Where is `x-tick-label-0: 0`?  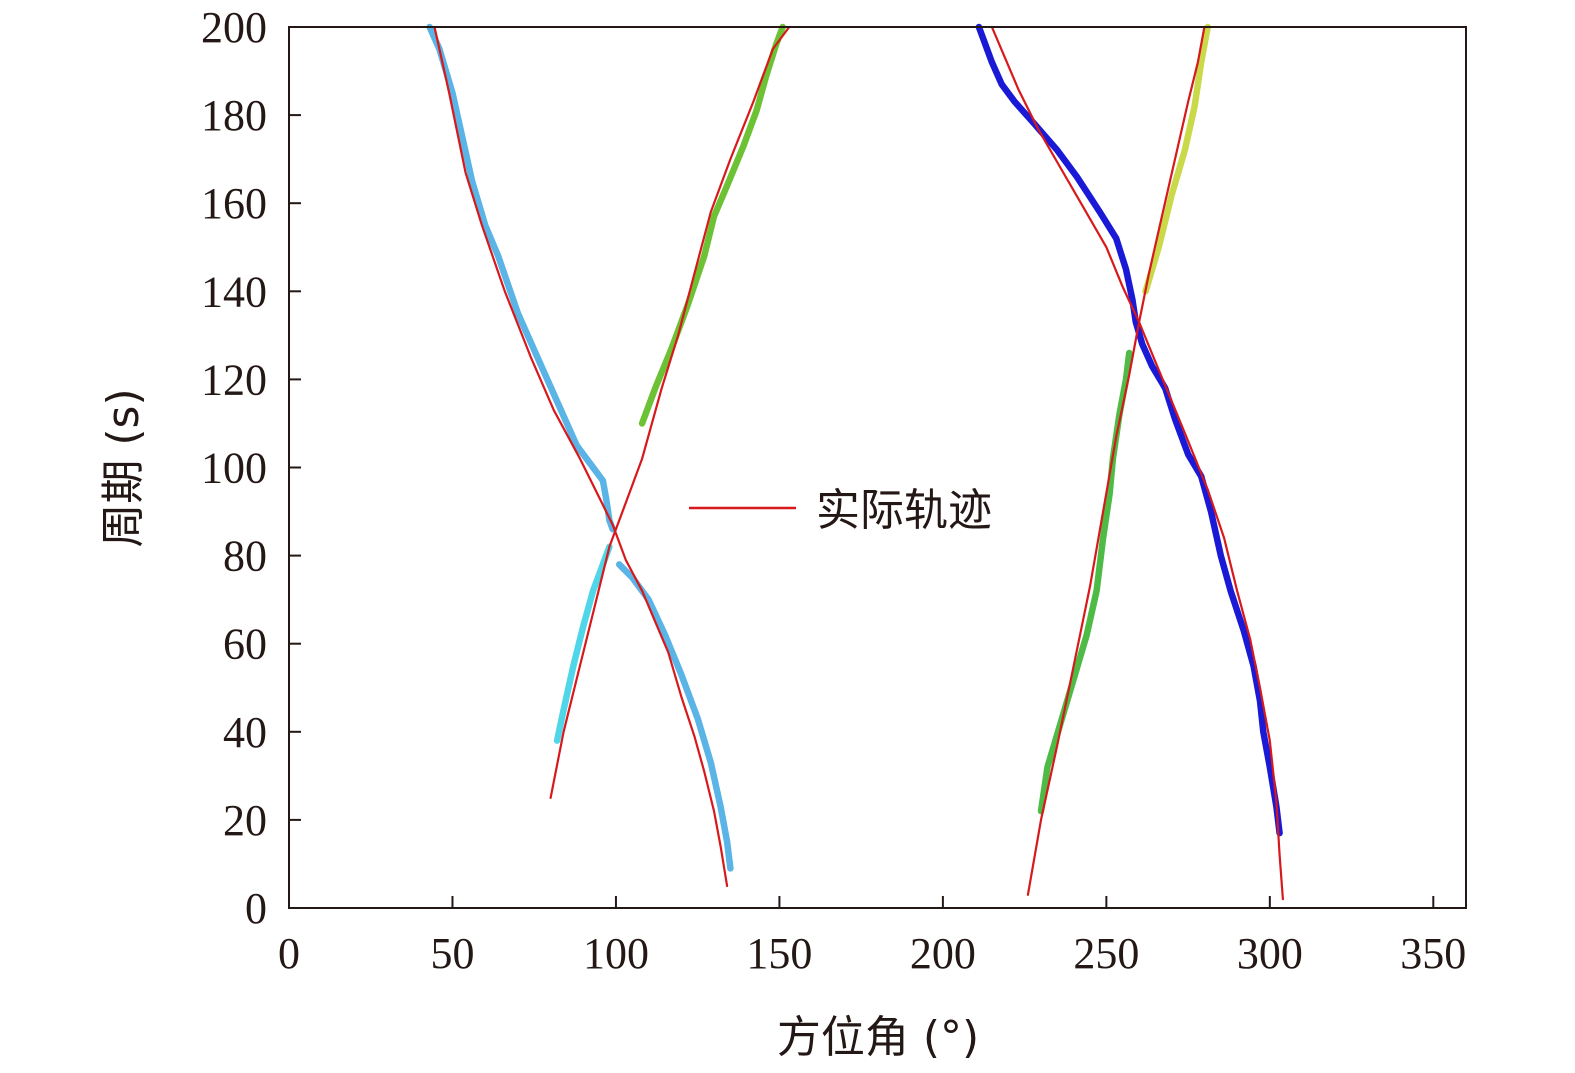
x-tick-label-0: 0 is located at coordinates (289, 953).